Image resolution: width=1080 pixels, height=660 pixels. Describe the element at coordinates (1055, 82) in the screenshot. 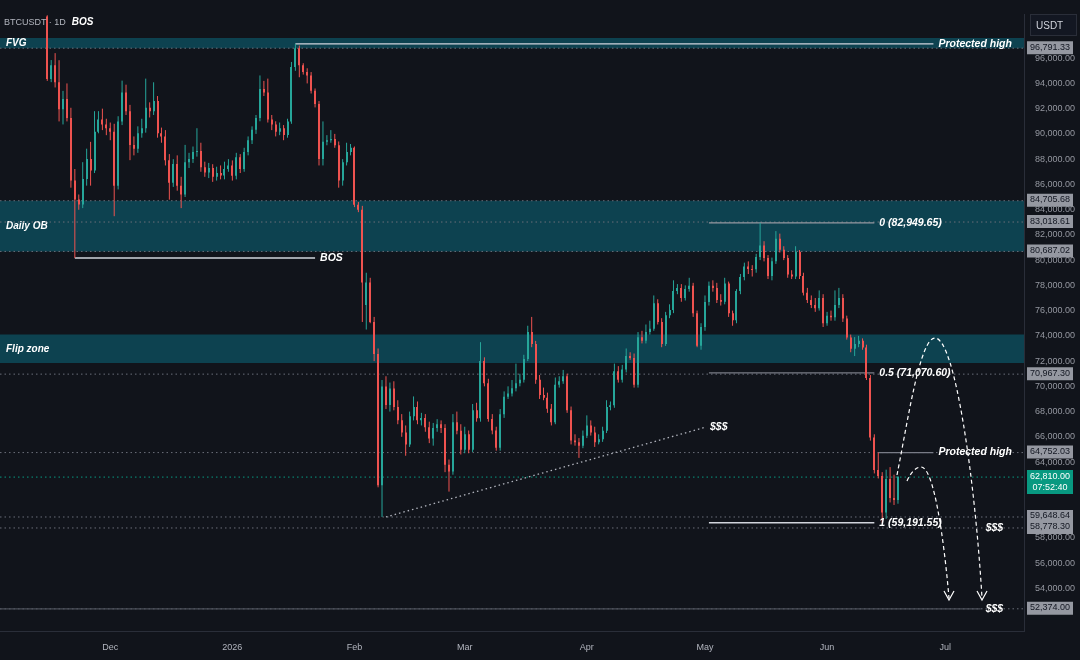

I see `y-tick-label: 94,000.00` at that location.